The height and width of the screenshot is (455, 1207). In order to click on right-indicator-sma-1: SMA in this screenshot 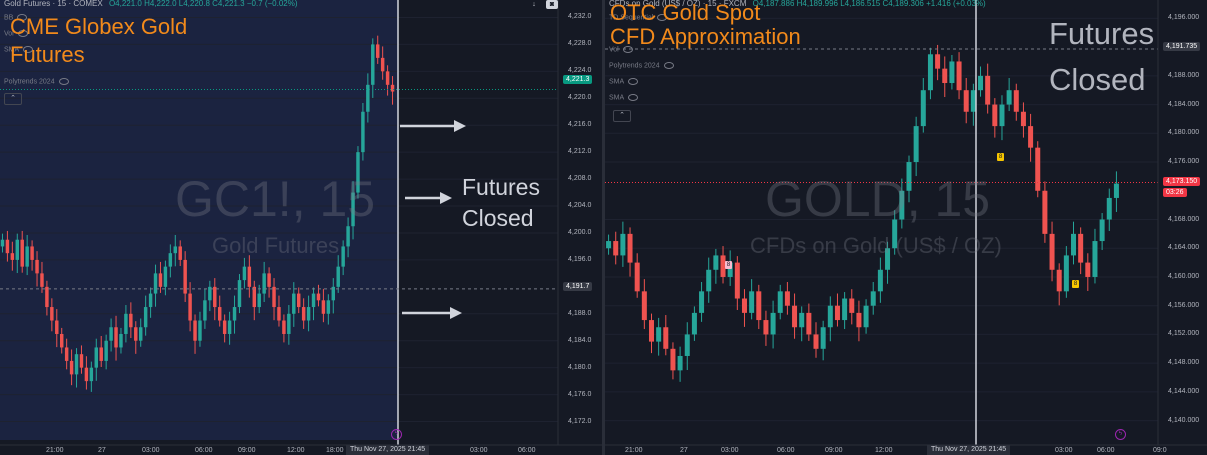, I will do `click(624, 81)`.